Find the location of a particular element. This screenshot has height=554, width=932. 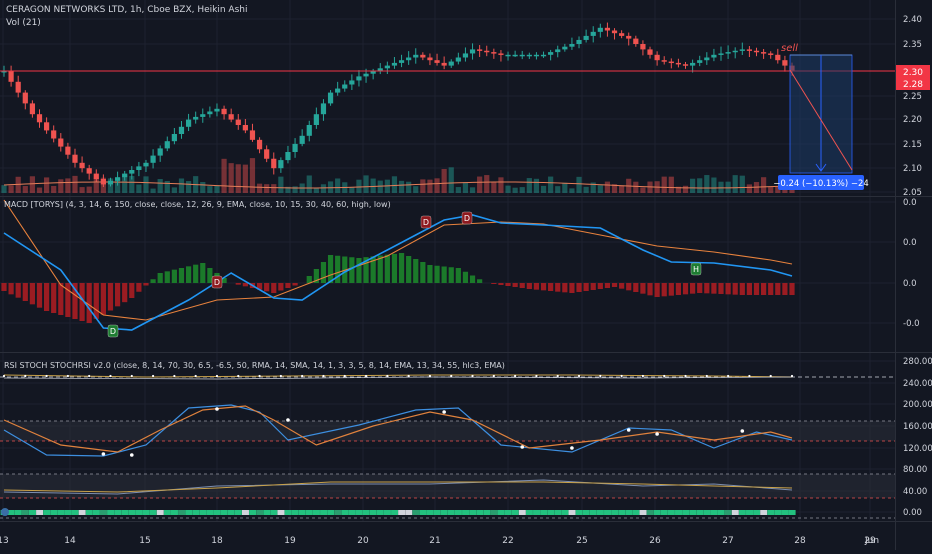

macd-axis: 0.0 0.0 0.0 -0.0 is located at coordinates (911, 263).